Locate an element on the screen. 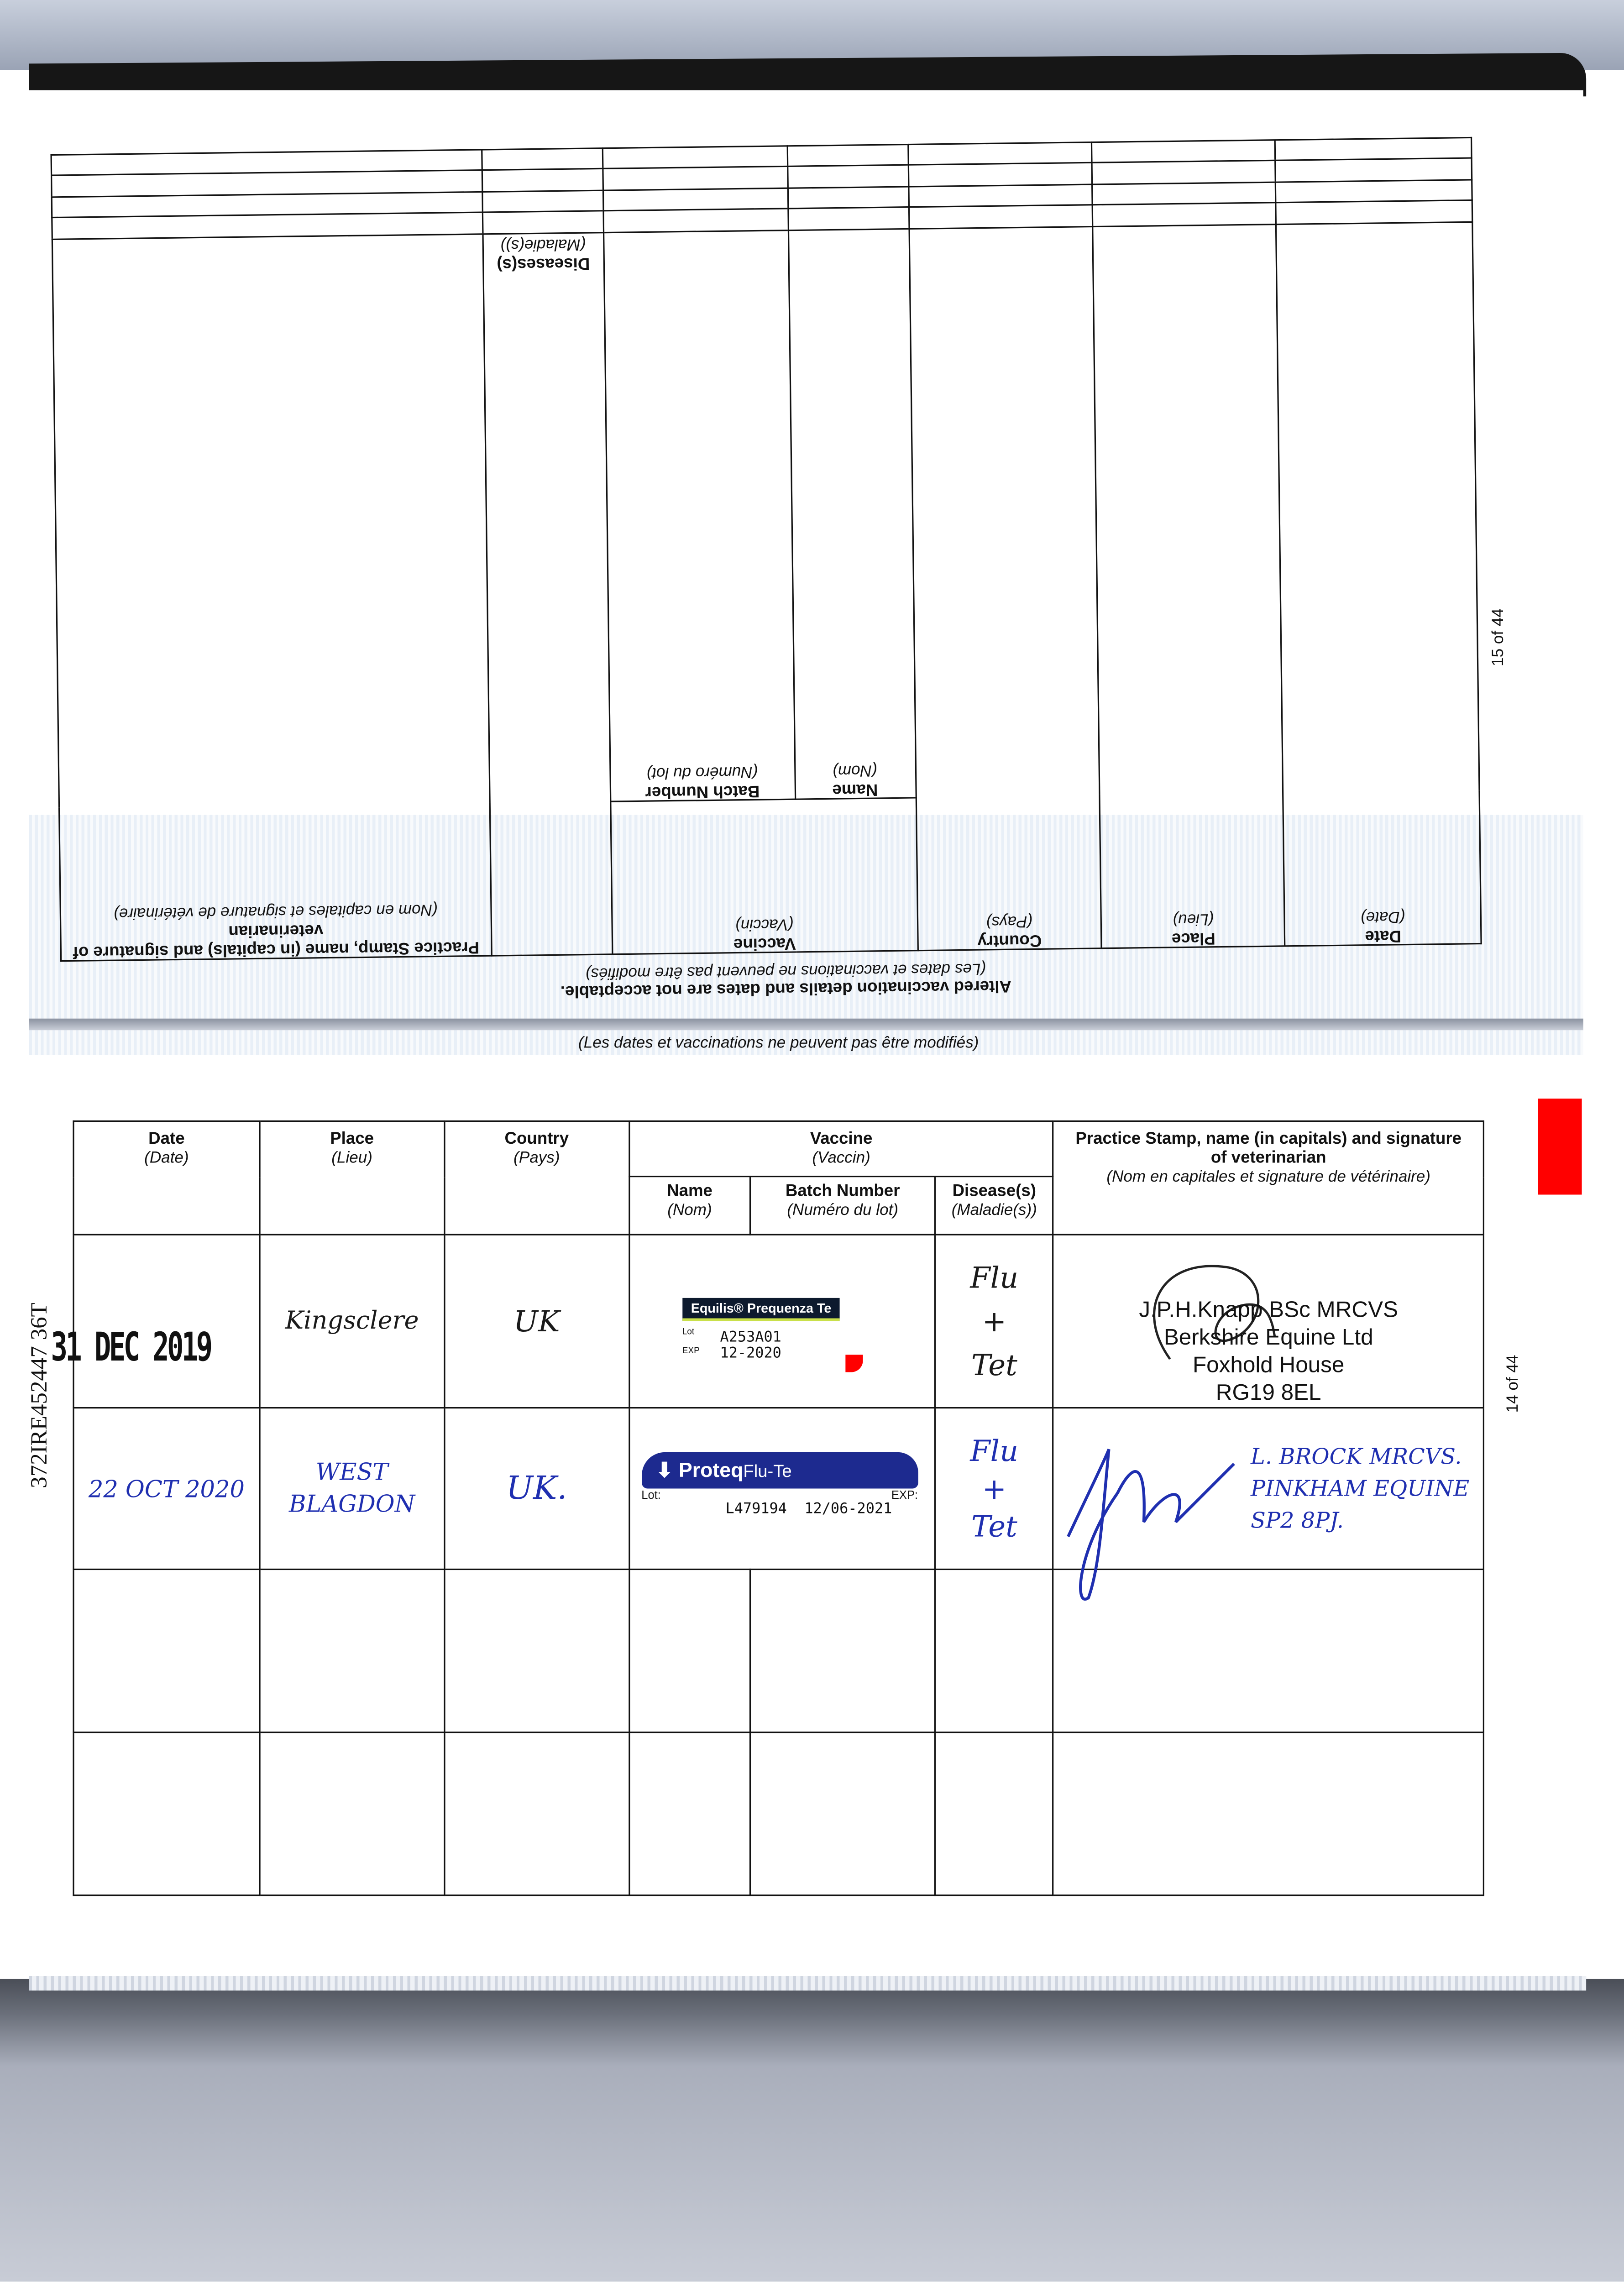 The image size is (1624, 2282). row2-place: WEST BLAGDON is located at coordinates (352, 1488).